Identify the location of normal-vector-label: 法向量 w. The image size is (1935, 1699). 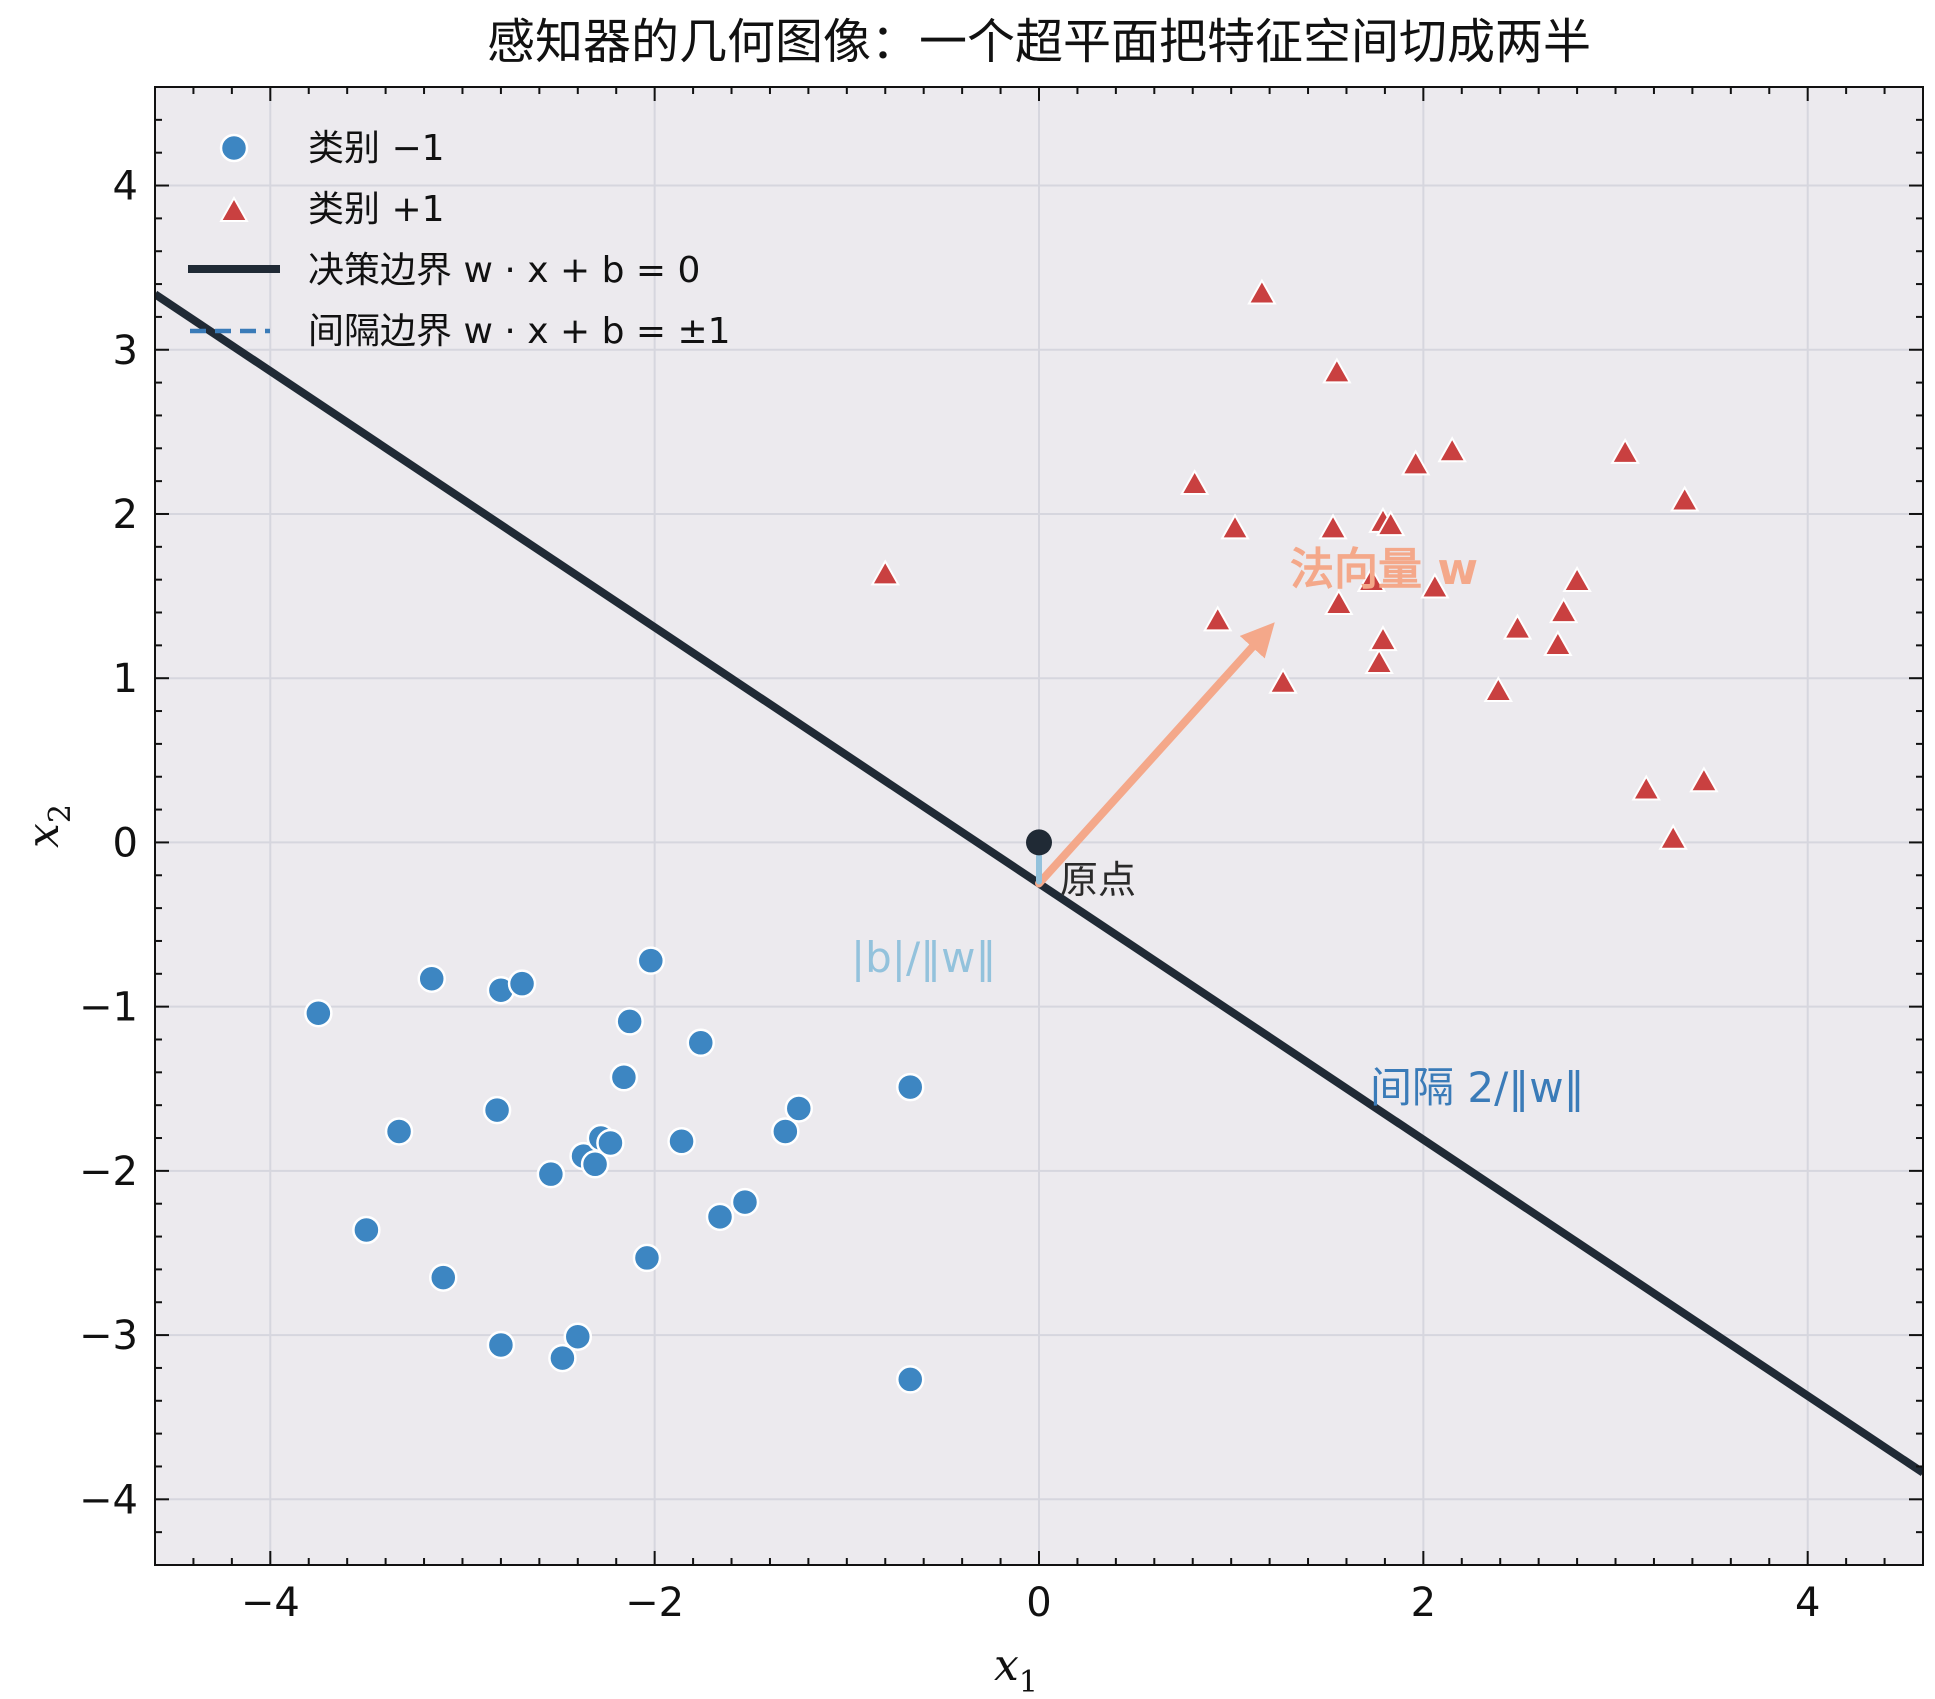
(1384, 569).